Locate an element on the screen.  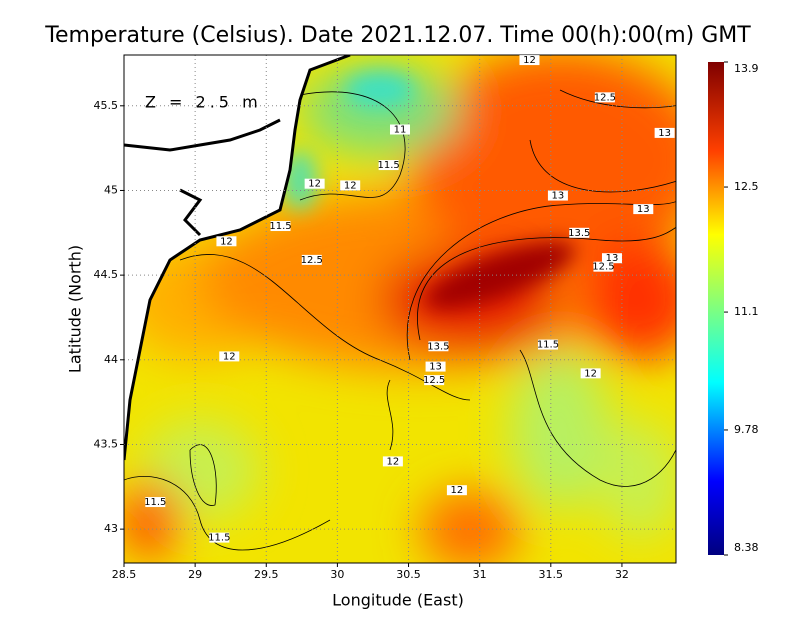
x-tick-label: 29.5 is located at coordinates (266, 574).